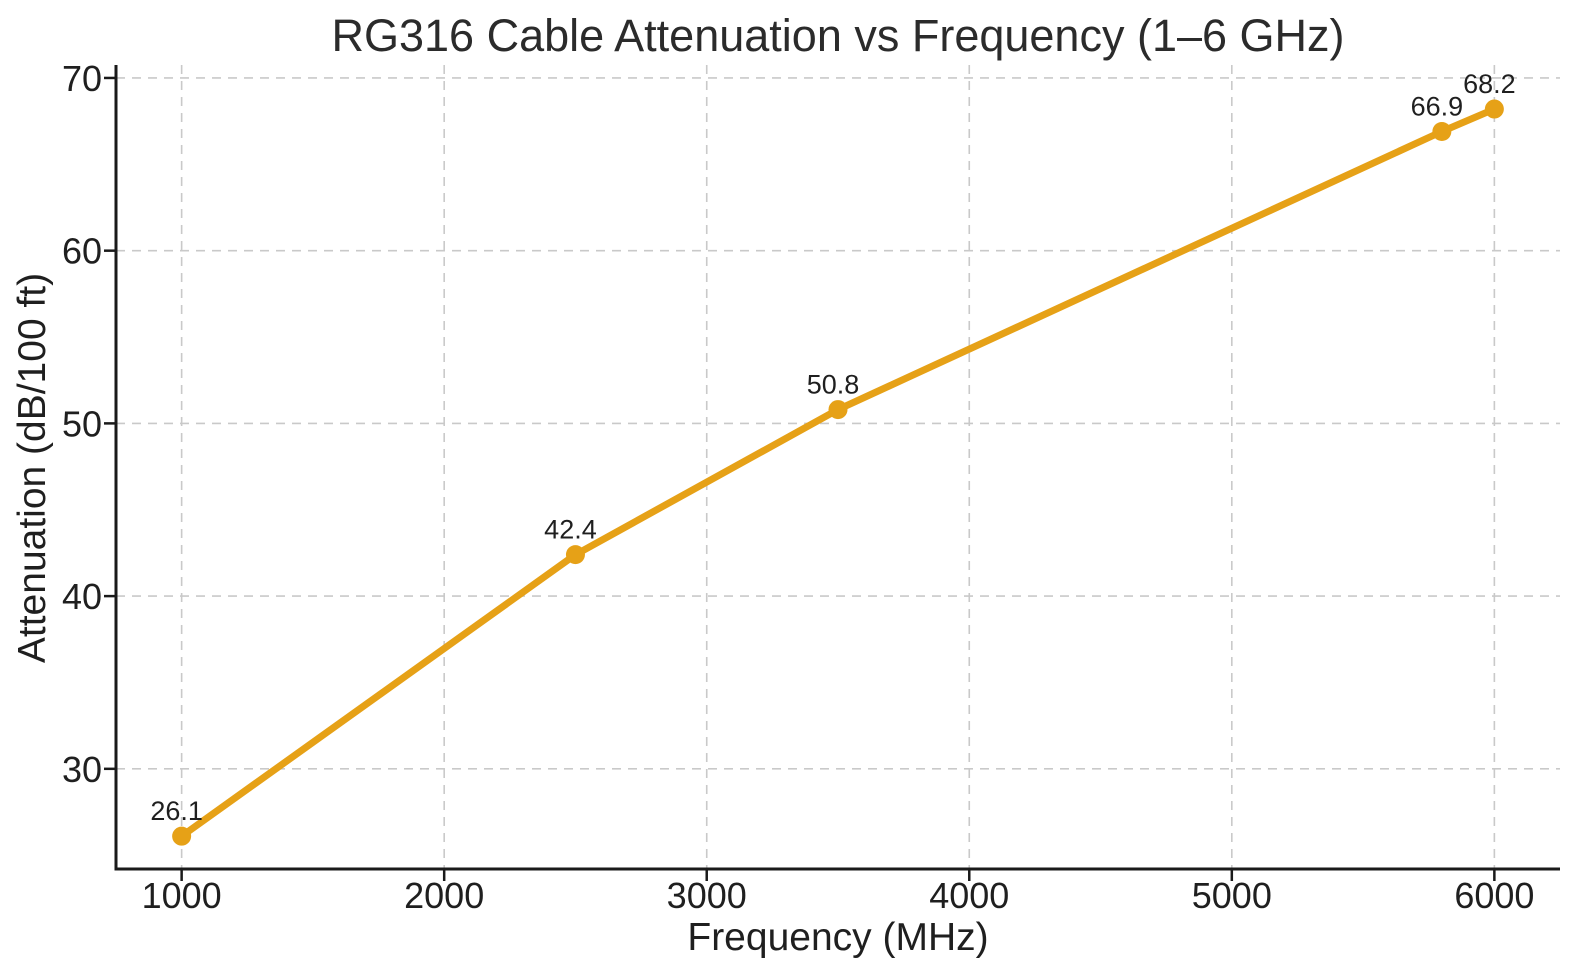 The width and height of the screenshot is (1580, 980). Describe the element at coordinates (833, 385) in the screenshot. I see `data-point-label: 50.8` at that location.